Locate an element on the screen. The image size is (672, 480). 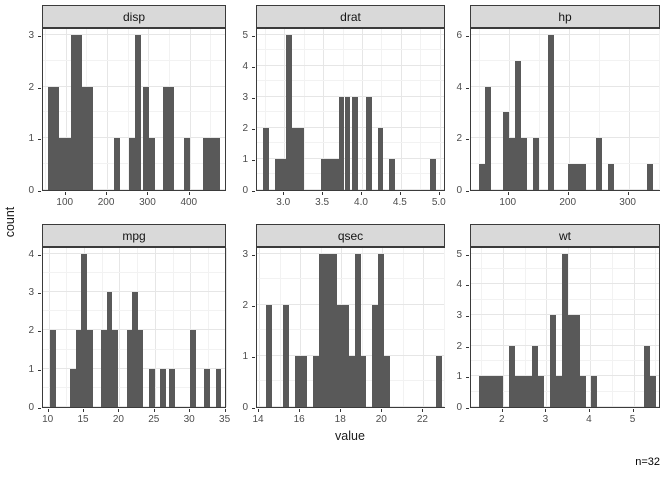
y-tick-label: 3 is located at coordinates (459, 315).